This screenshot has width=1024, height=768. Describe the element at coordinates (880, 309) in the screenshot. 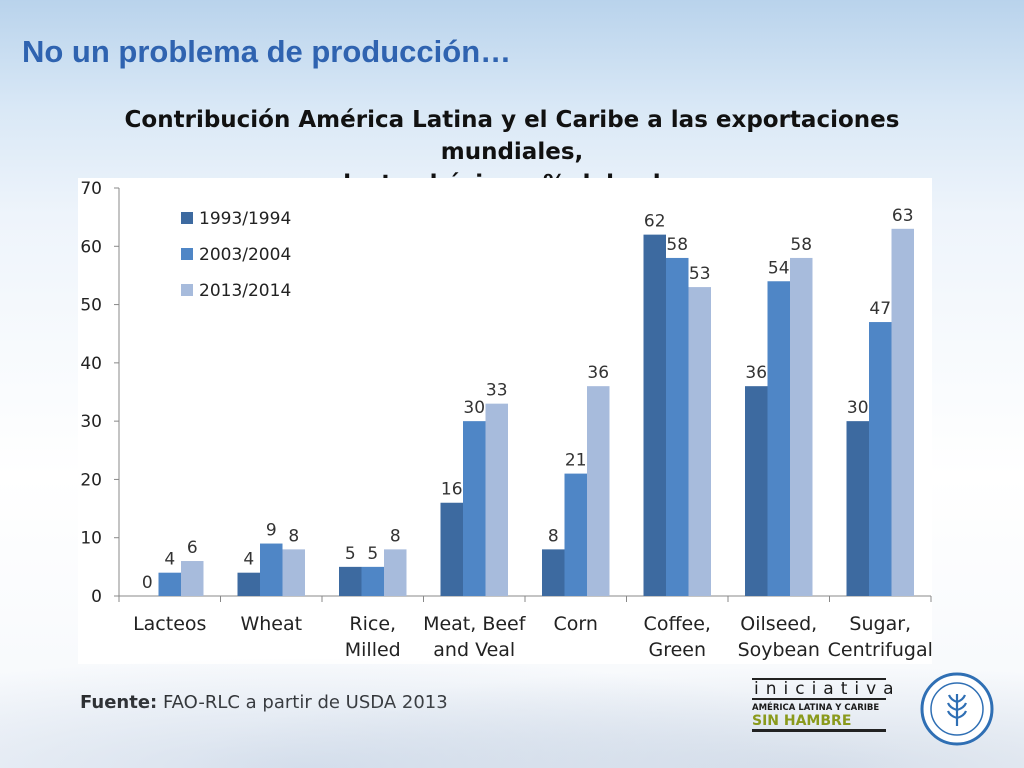

I see `data-label: 47` at that location.